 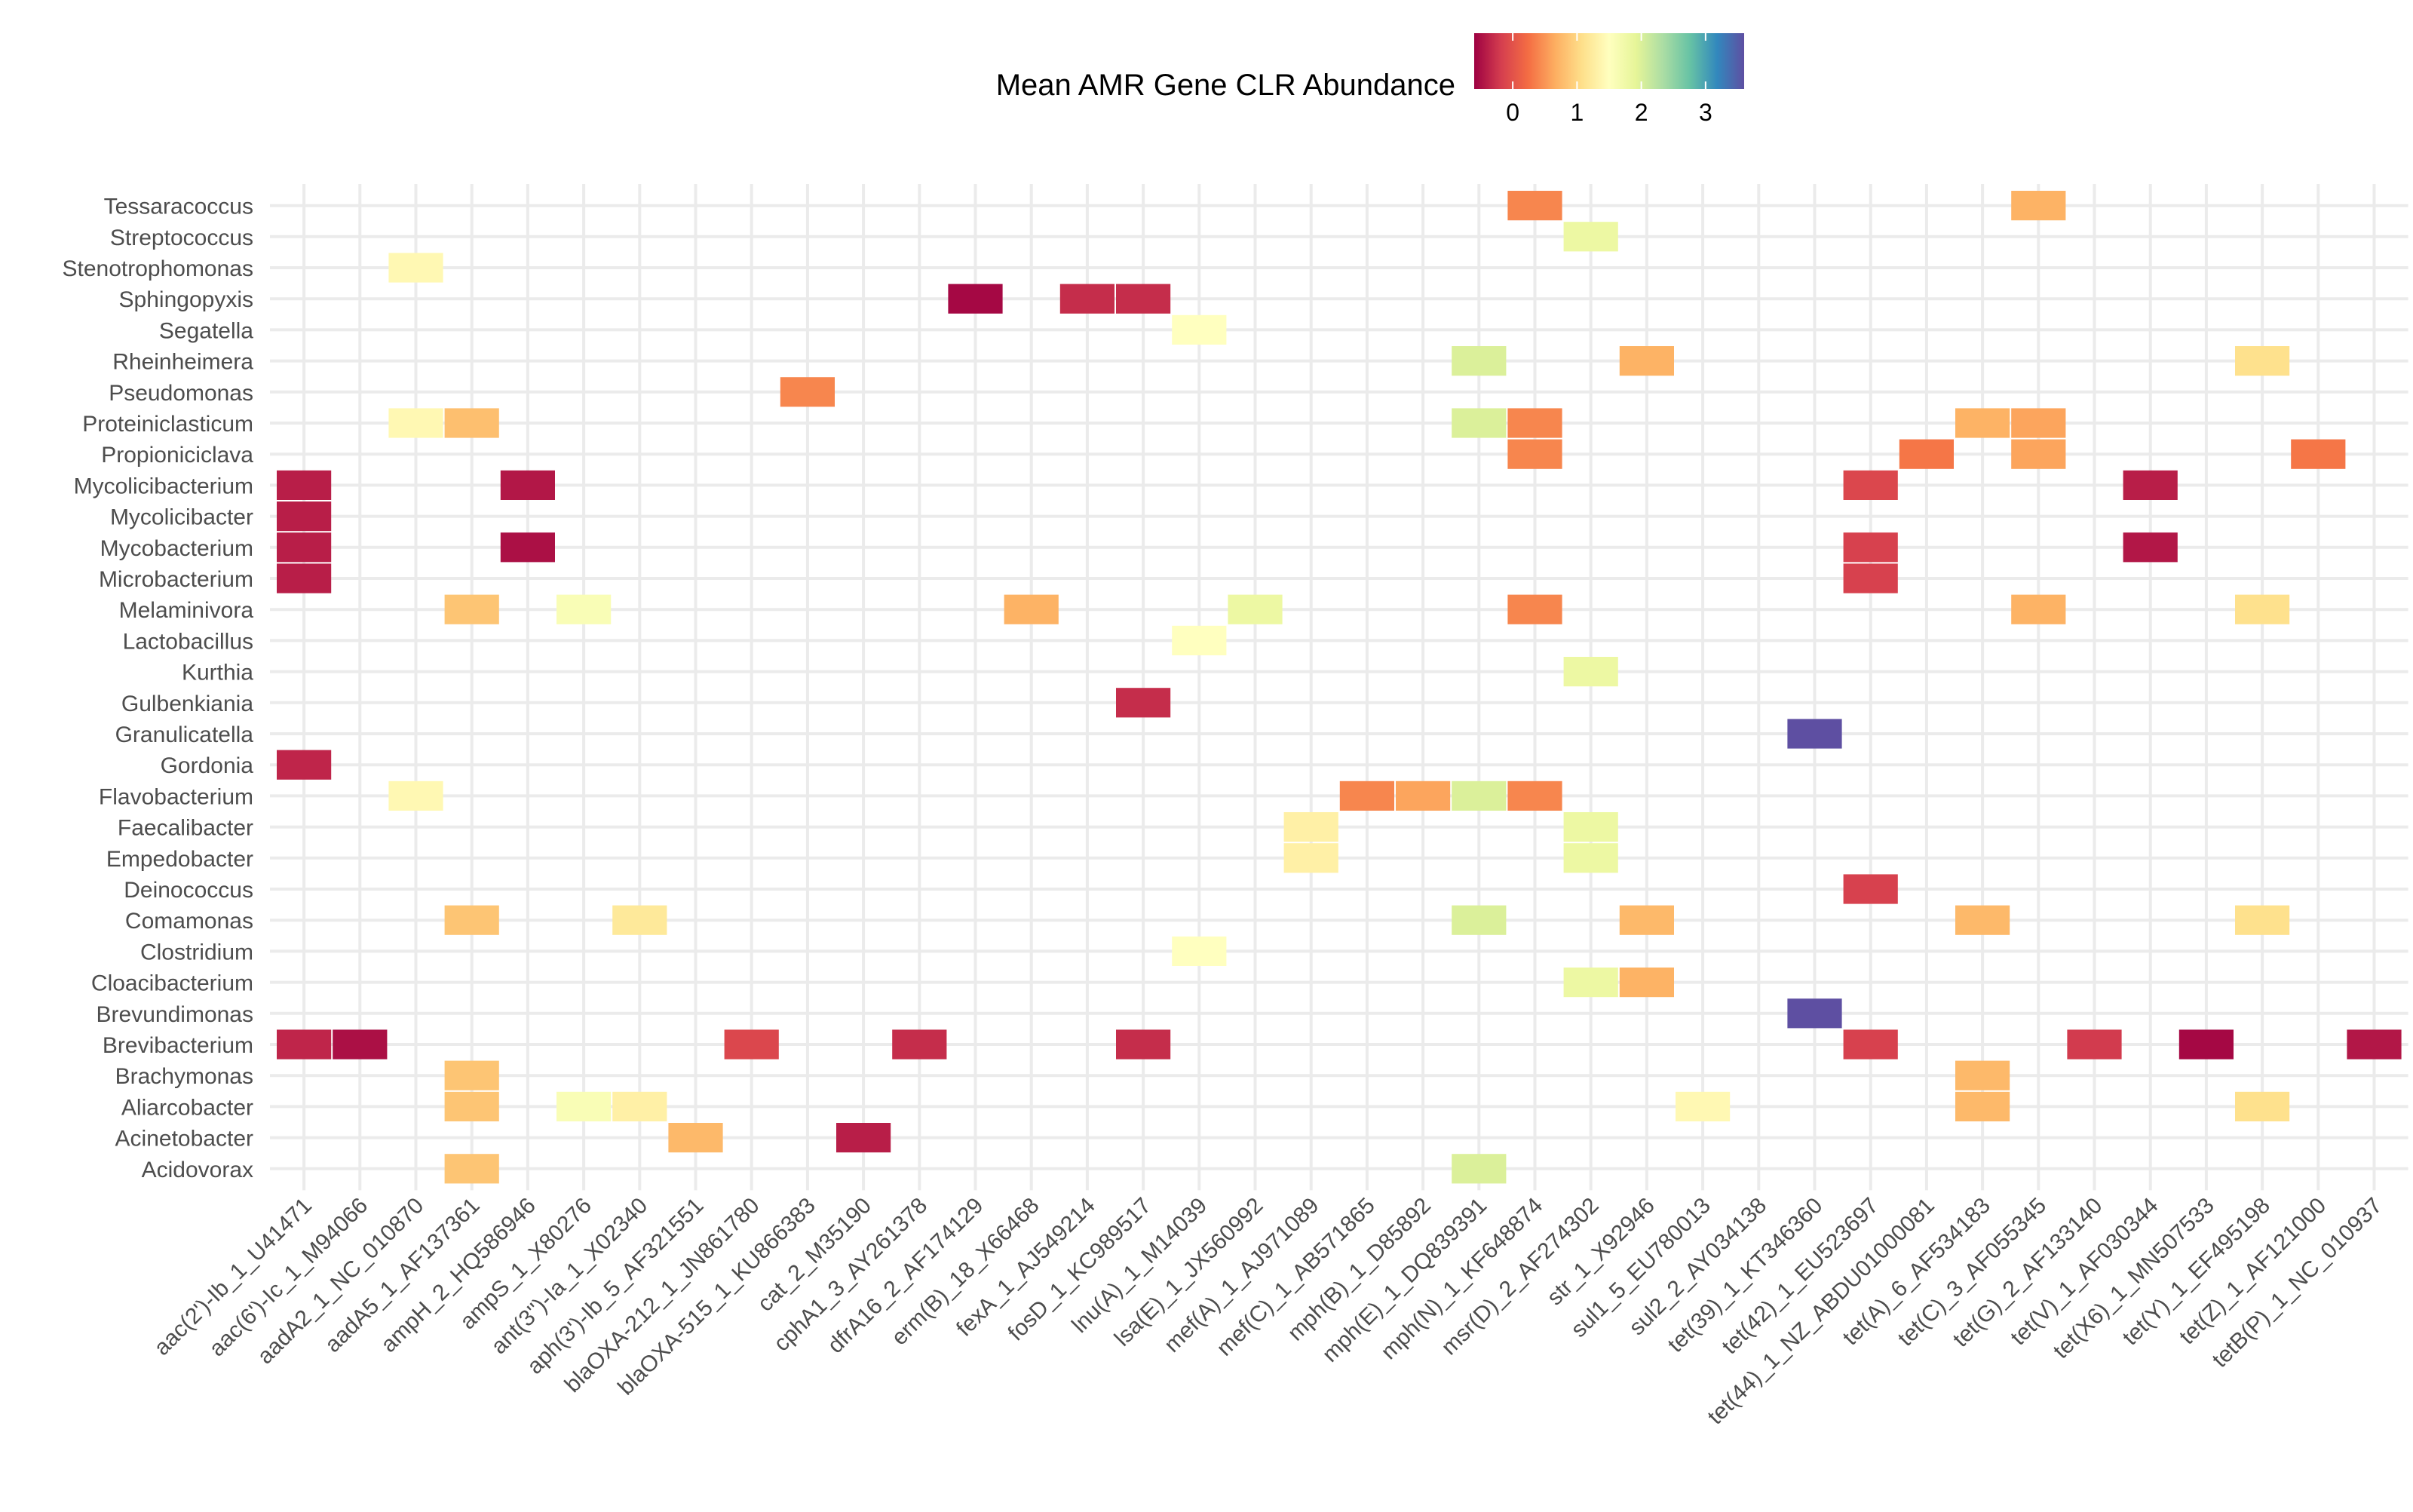 What do you see at coordinates (1370, 79) in the screenshot?
I see `color-legend: Mean AMR Gene CLR Abundance 0 1 2 3` at bounding box center [1370, 79].